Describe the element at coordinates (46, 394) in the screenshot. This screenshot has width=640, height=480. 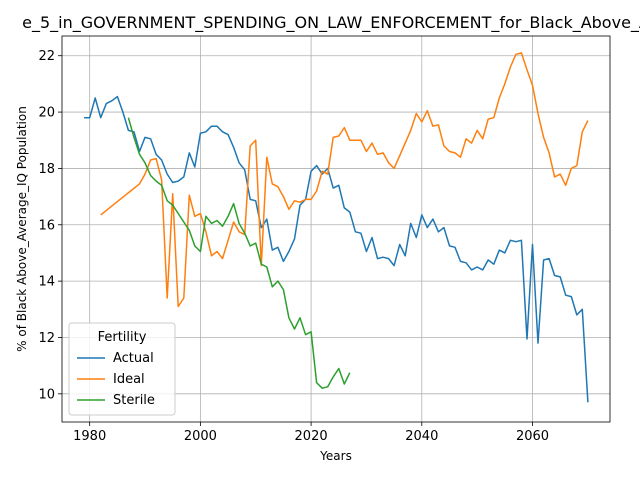
I see `y-tick-label: 10` at that location.